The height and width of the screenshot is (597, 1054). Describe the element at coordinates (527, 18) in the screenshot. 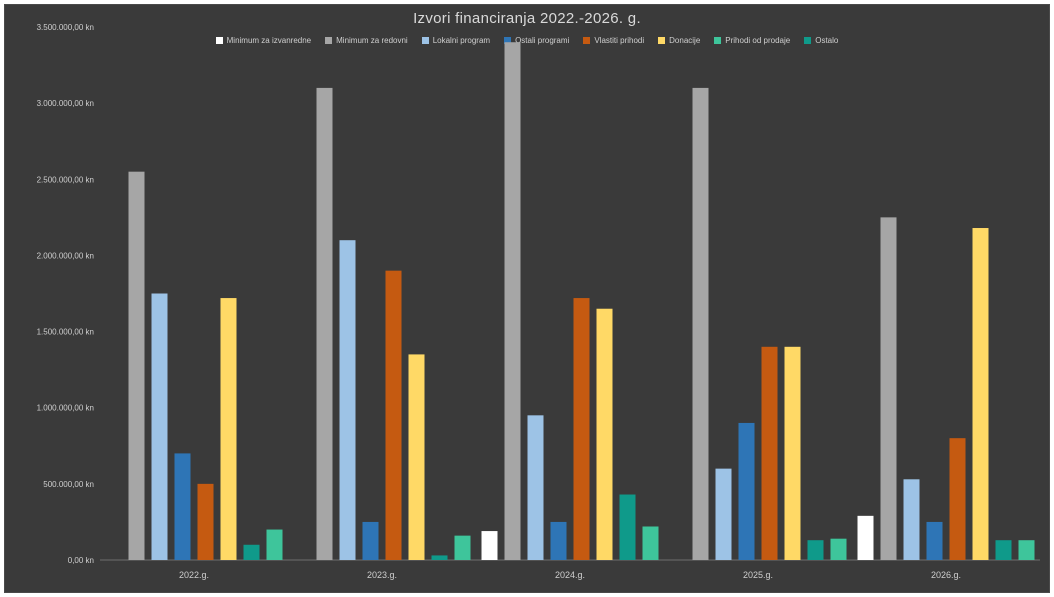

I see `chart-title: Izvori financiranja 2022.-2026. g.` at that location.